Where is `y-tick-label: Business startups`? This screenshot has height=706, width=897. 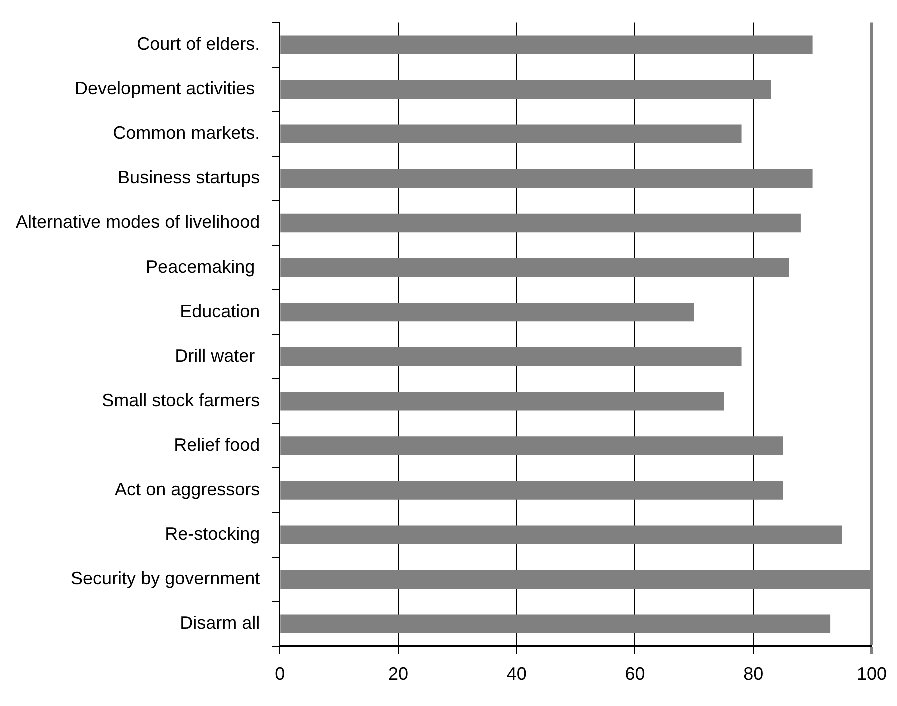
y-tick-label: Business startups is located at coordinates (189, 178).